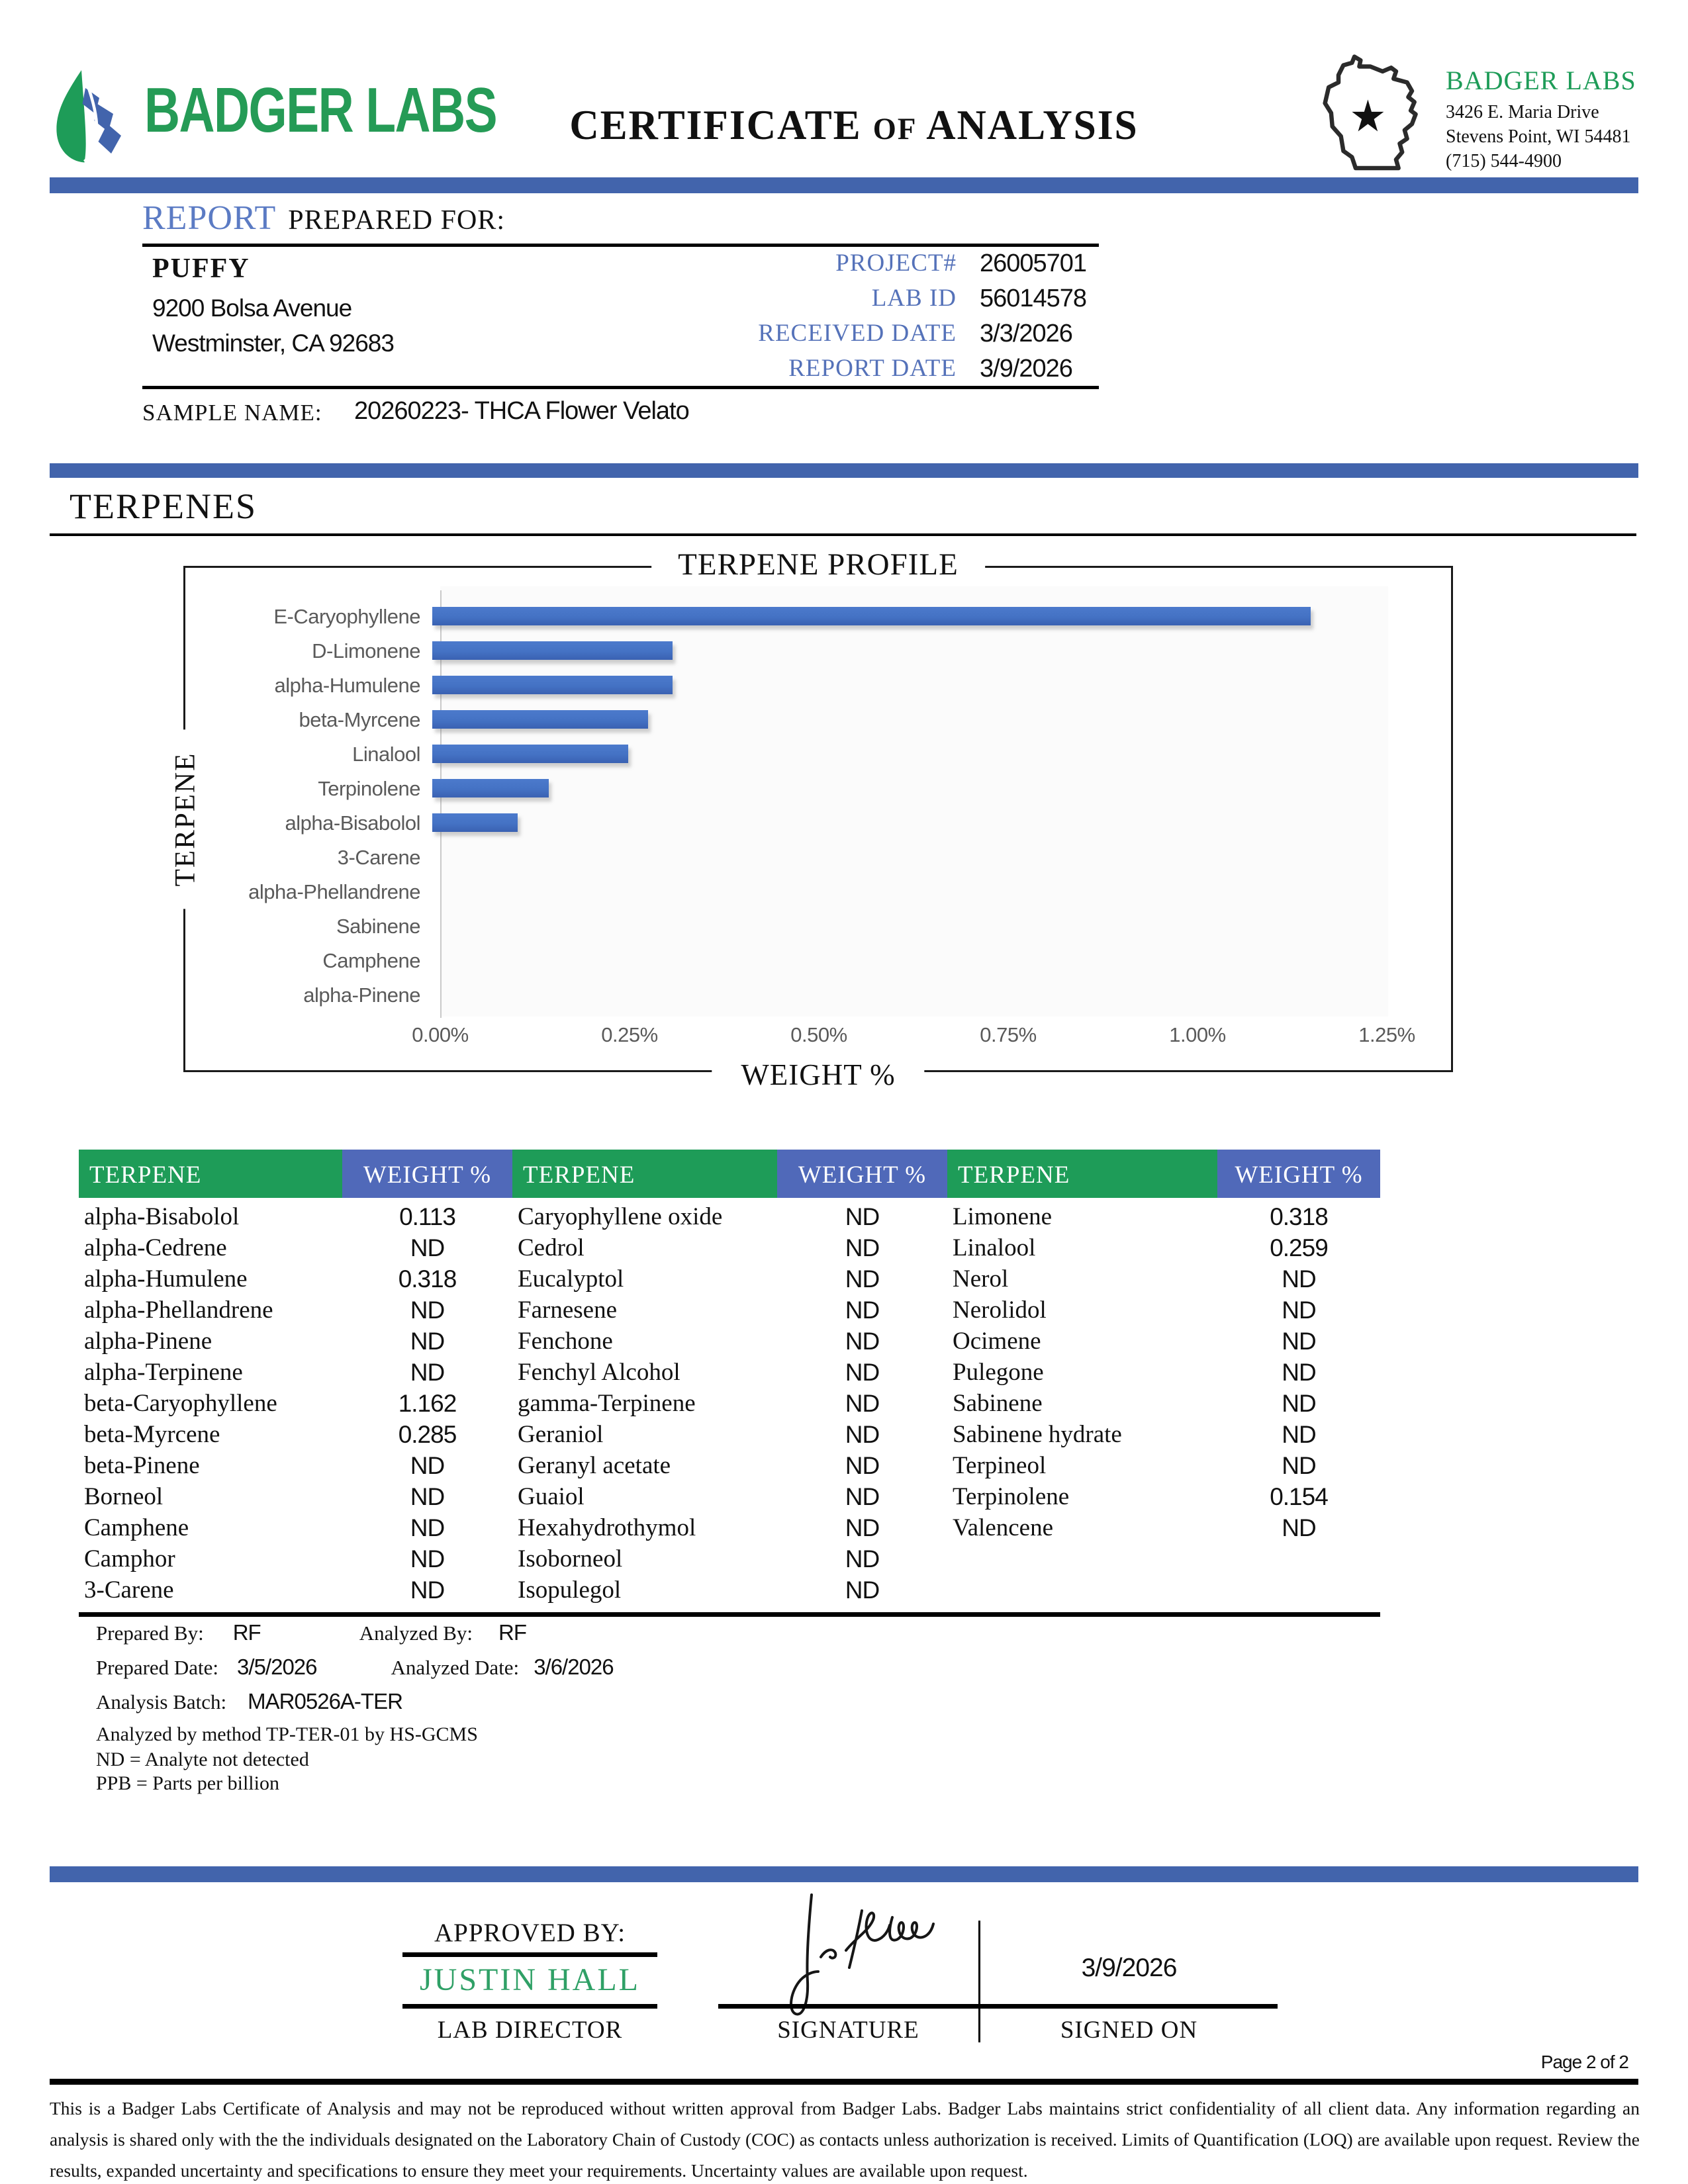  I want to click on lab-address-line1: 3426 E. Maria Drive, so click(1522, 112).